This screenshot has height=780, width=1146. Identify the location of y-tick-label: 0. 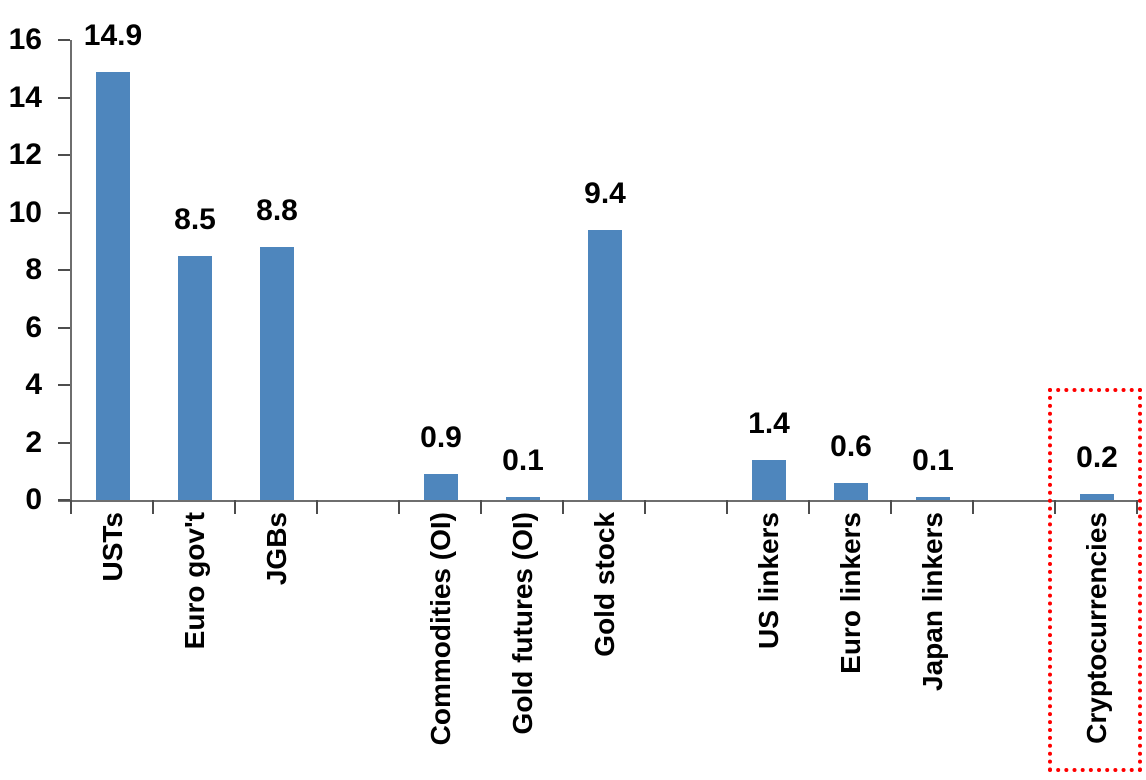
(33, 499).